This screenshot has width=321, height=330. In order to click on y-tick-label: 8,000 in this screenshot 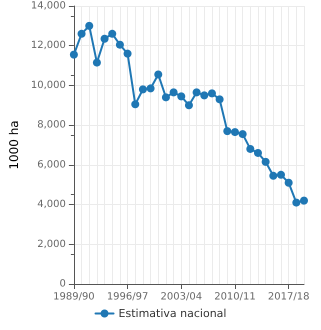, I will do `click(51, 125)`.